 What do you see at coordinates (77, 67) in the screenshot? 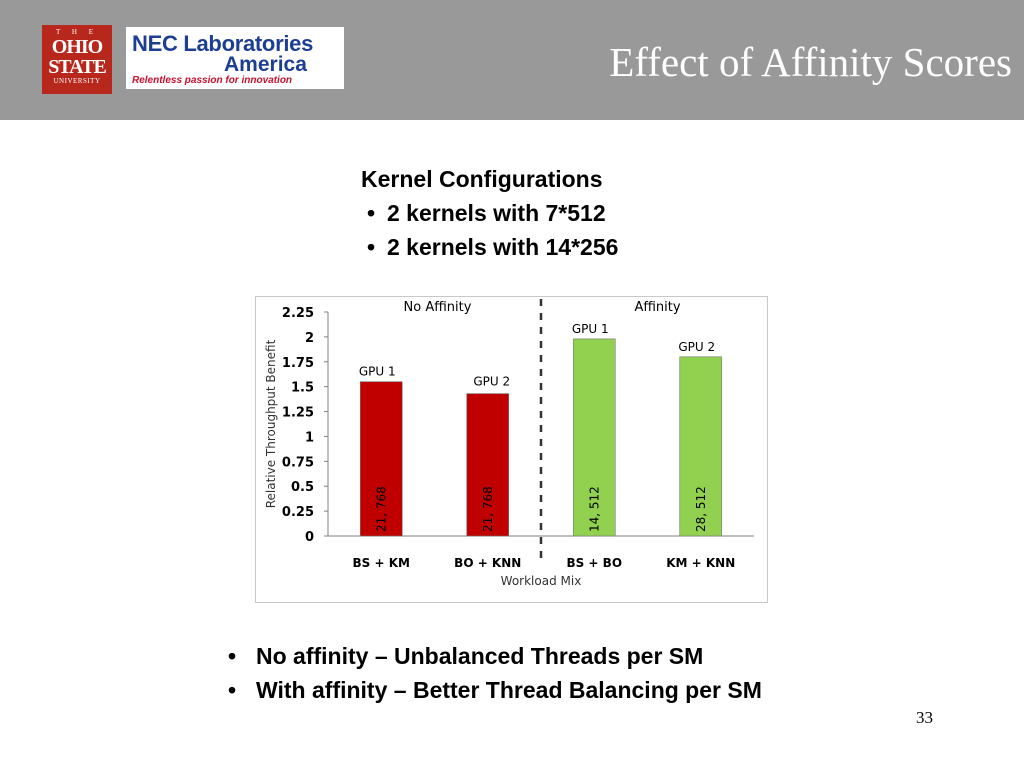
I see `osu-logo-state: STATE` at bounding box center [77, 67].